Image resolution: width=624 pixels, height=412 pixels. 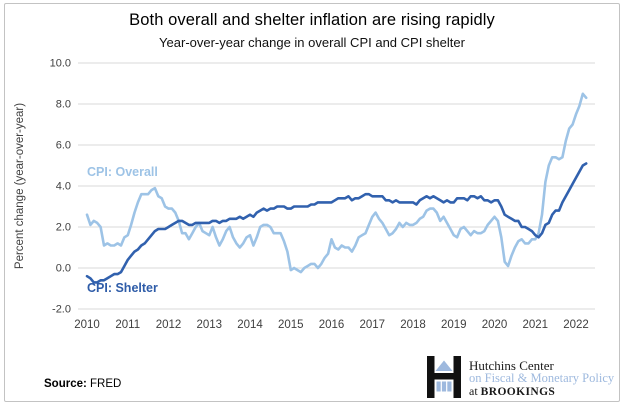 I want to click on x-tick-label-2017: 2017, so click(x=372, y=325).